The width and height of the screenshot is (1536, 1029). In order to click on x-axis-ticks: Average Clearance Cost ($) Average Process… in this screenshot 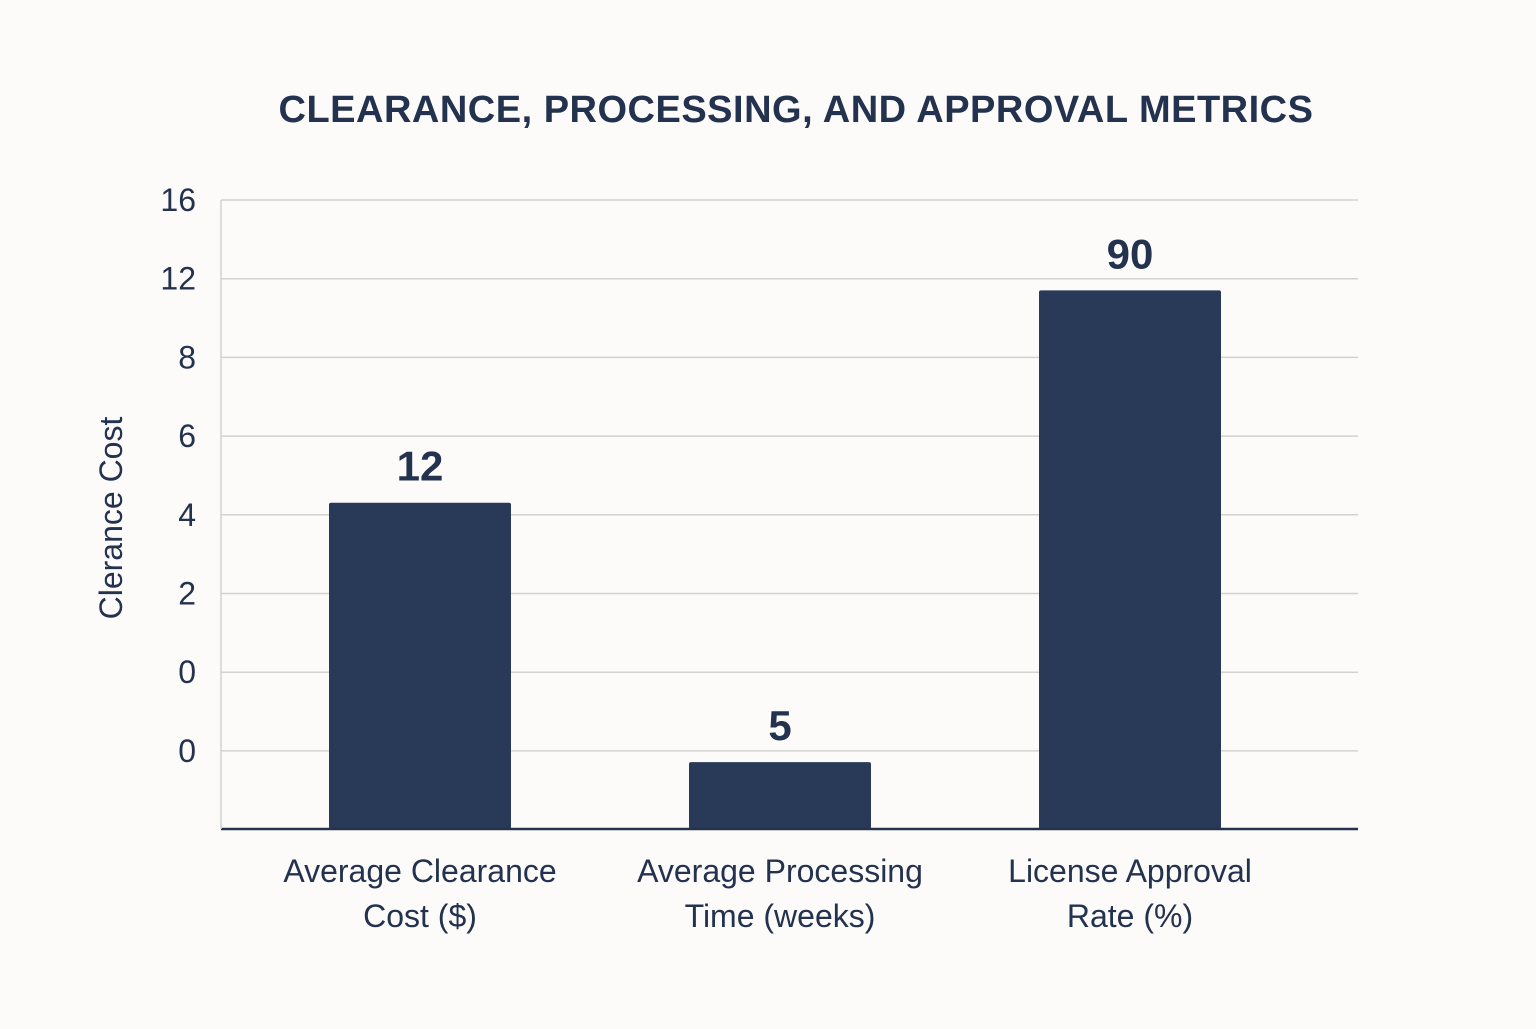, I will do `click(767, 893)`.